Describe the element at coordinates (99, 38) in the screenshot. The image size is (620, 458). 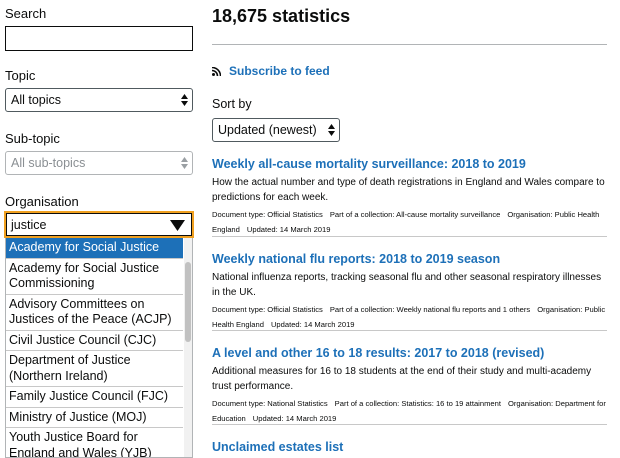
I see `search-input` at that location.